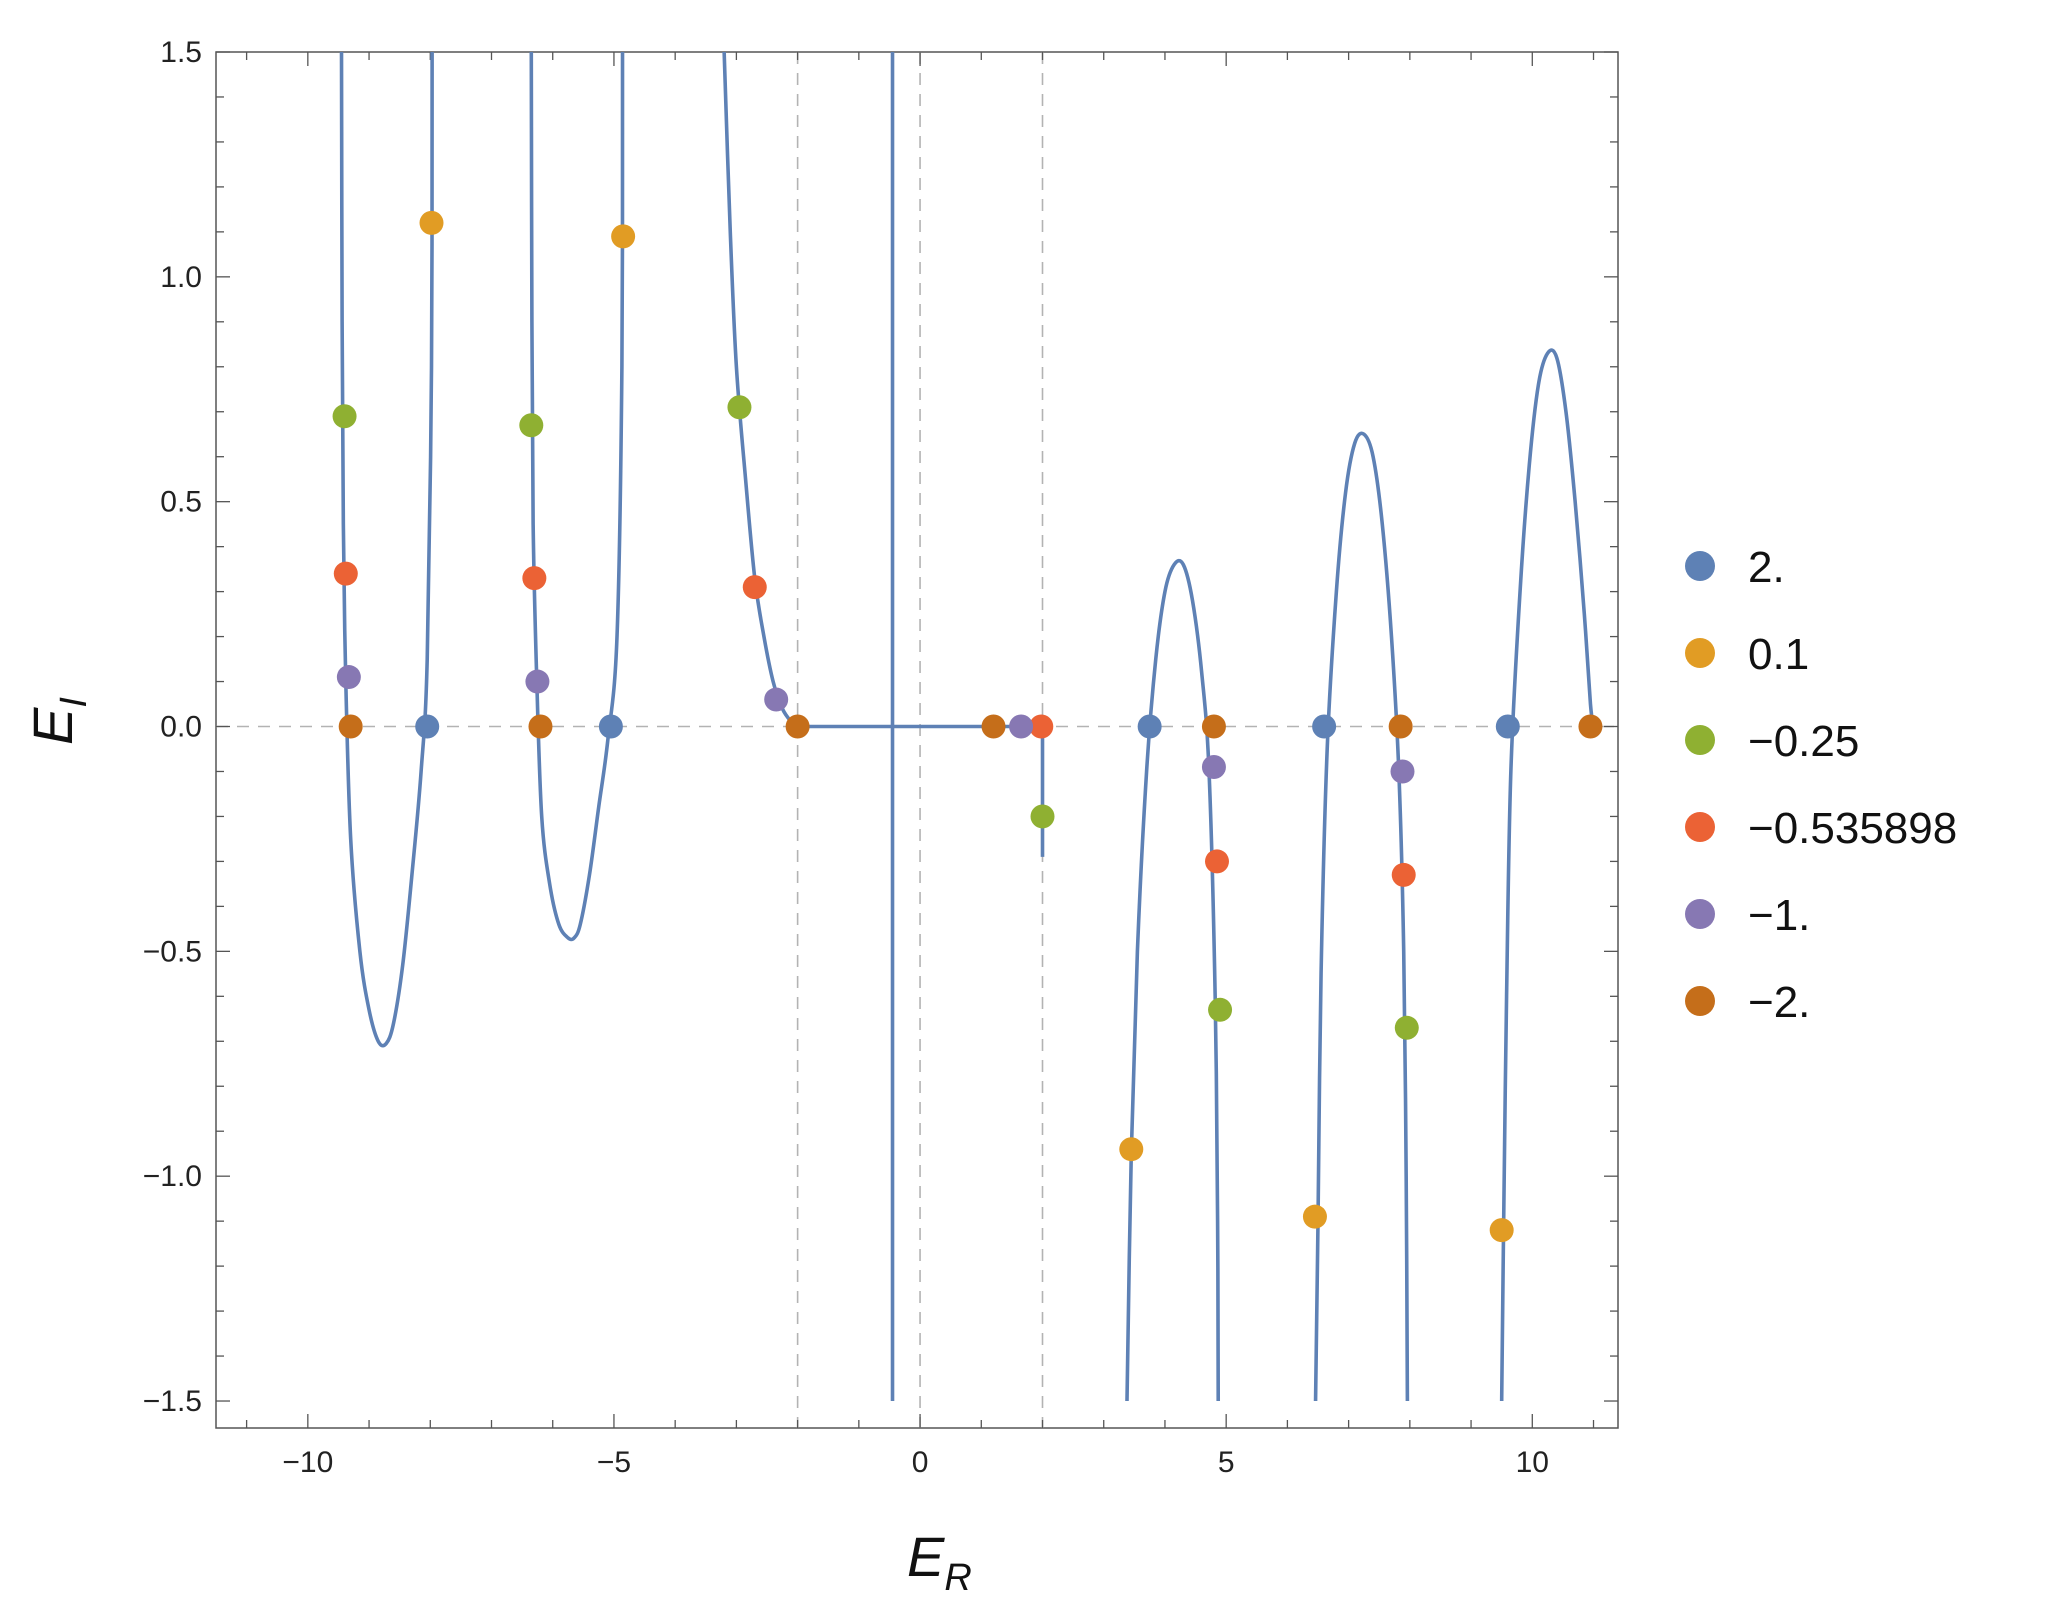 This screenshot has width=2045, height=1597. Describe the element at coordinates (1766, 567) in the screenshot. I see `legend-label: 2.` at that location.